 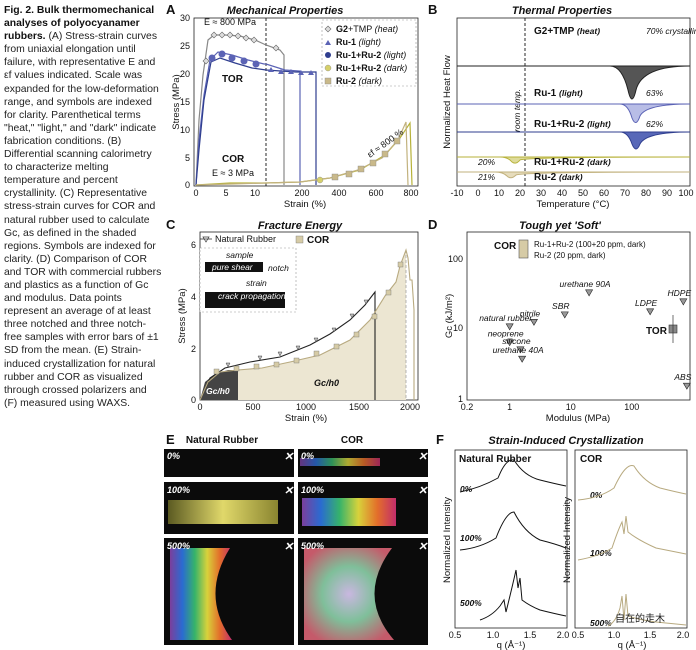 I want to click on trace-ru2, so click(x=574, y=175).